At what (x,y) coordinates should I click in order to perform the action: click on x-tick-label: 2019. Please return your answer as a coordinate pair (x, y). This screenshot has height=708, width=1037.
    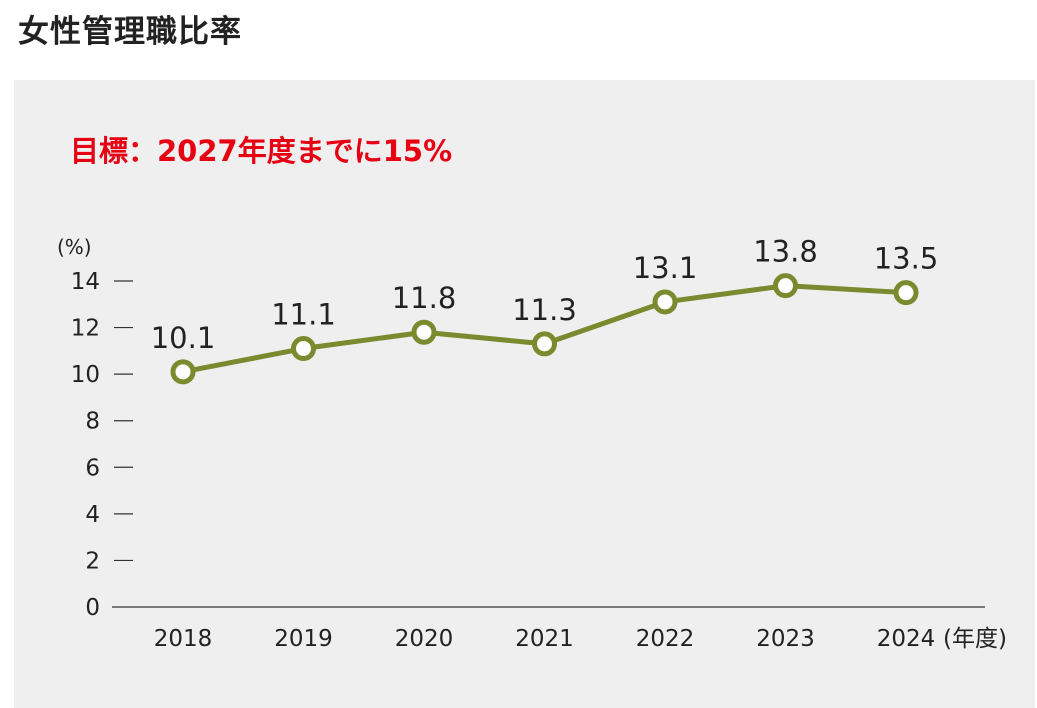
    Looking at the image, I should click on (303, 639).